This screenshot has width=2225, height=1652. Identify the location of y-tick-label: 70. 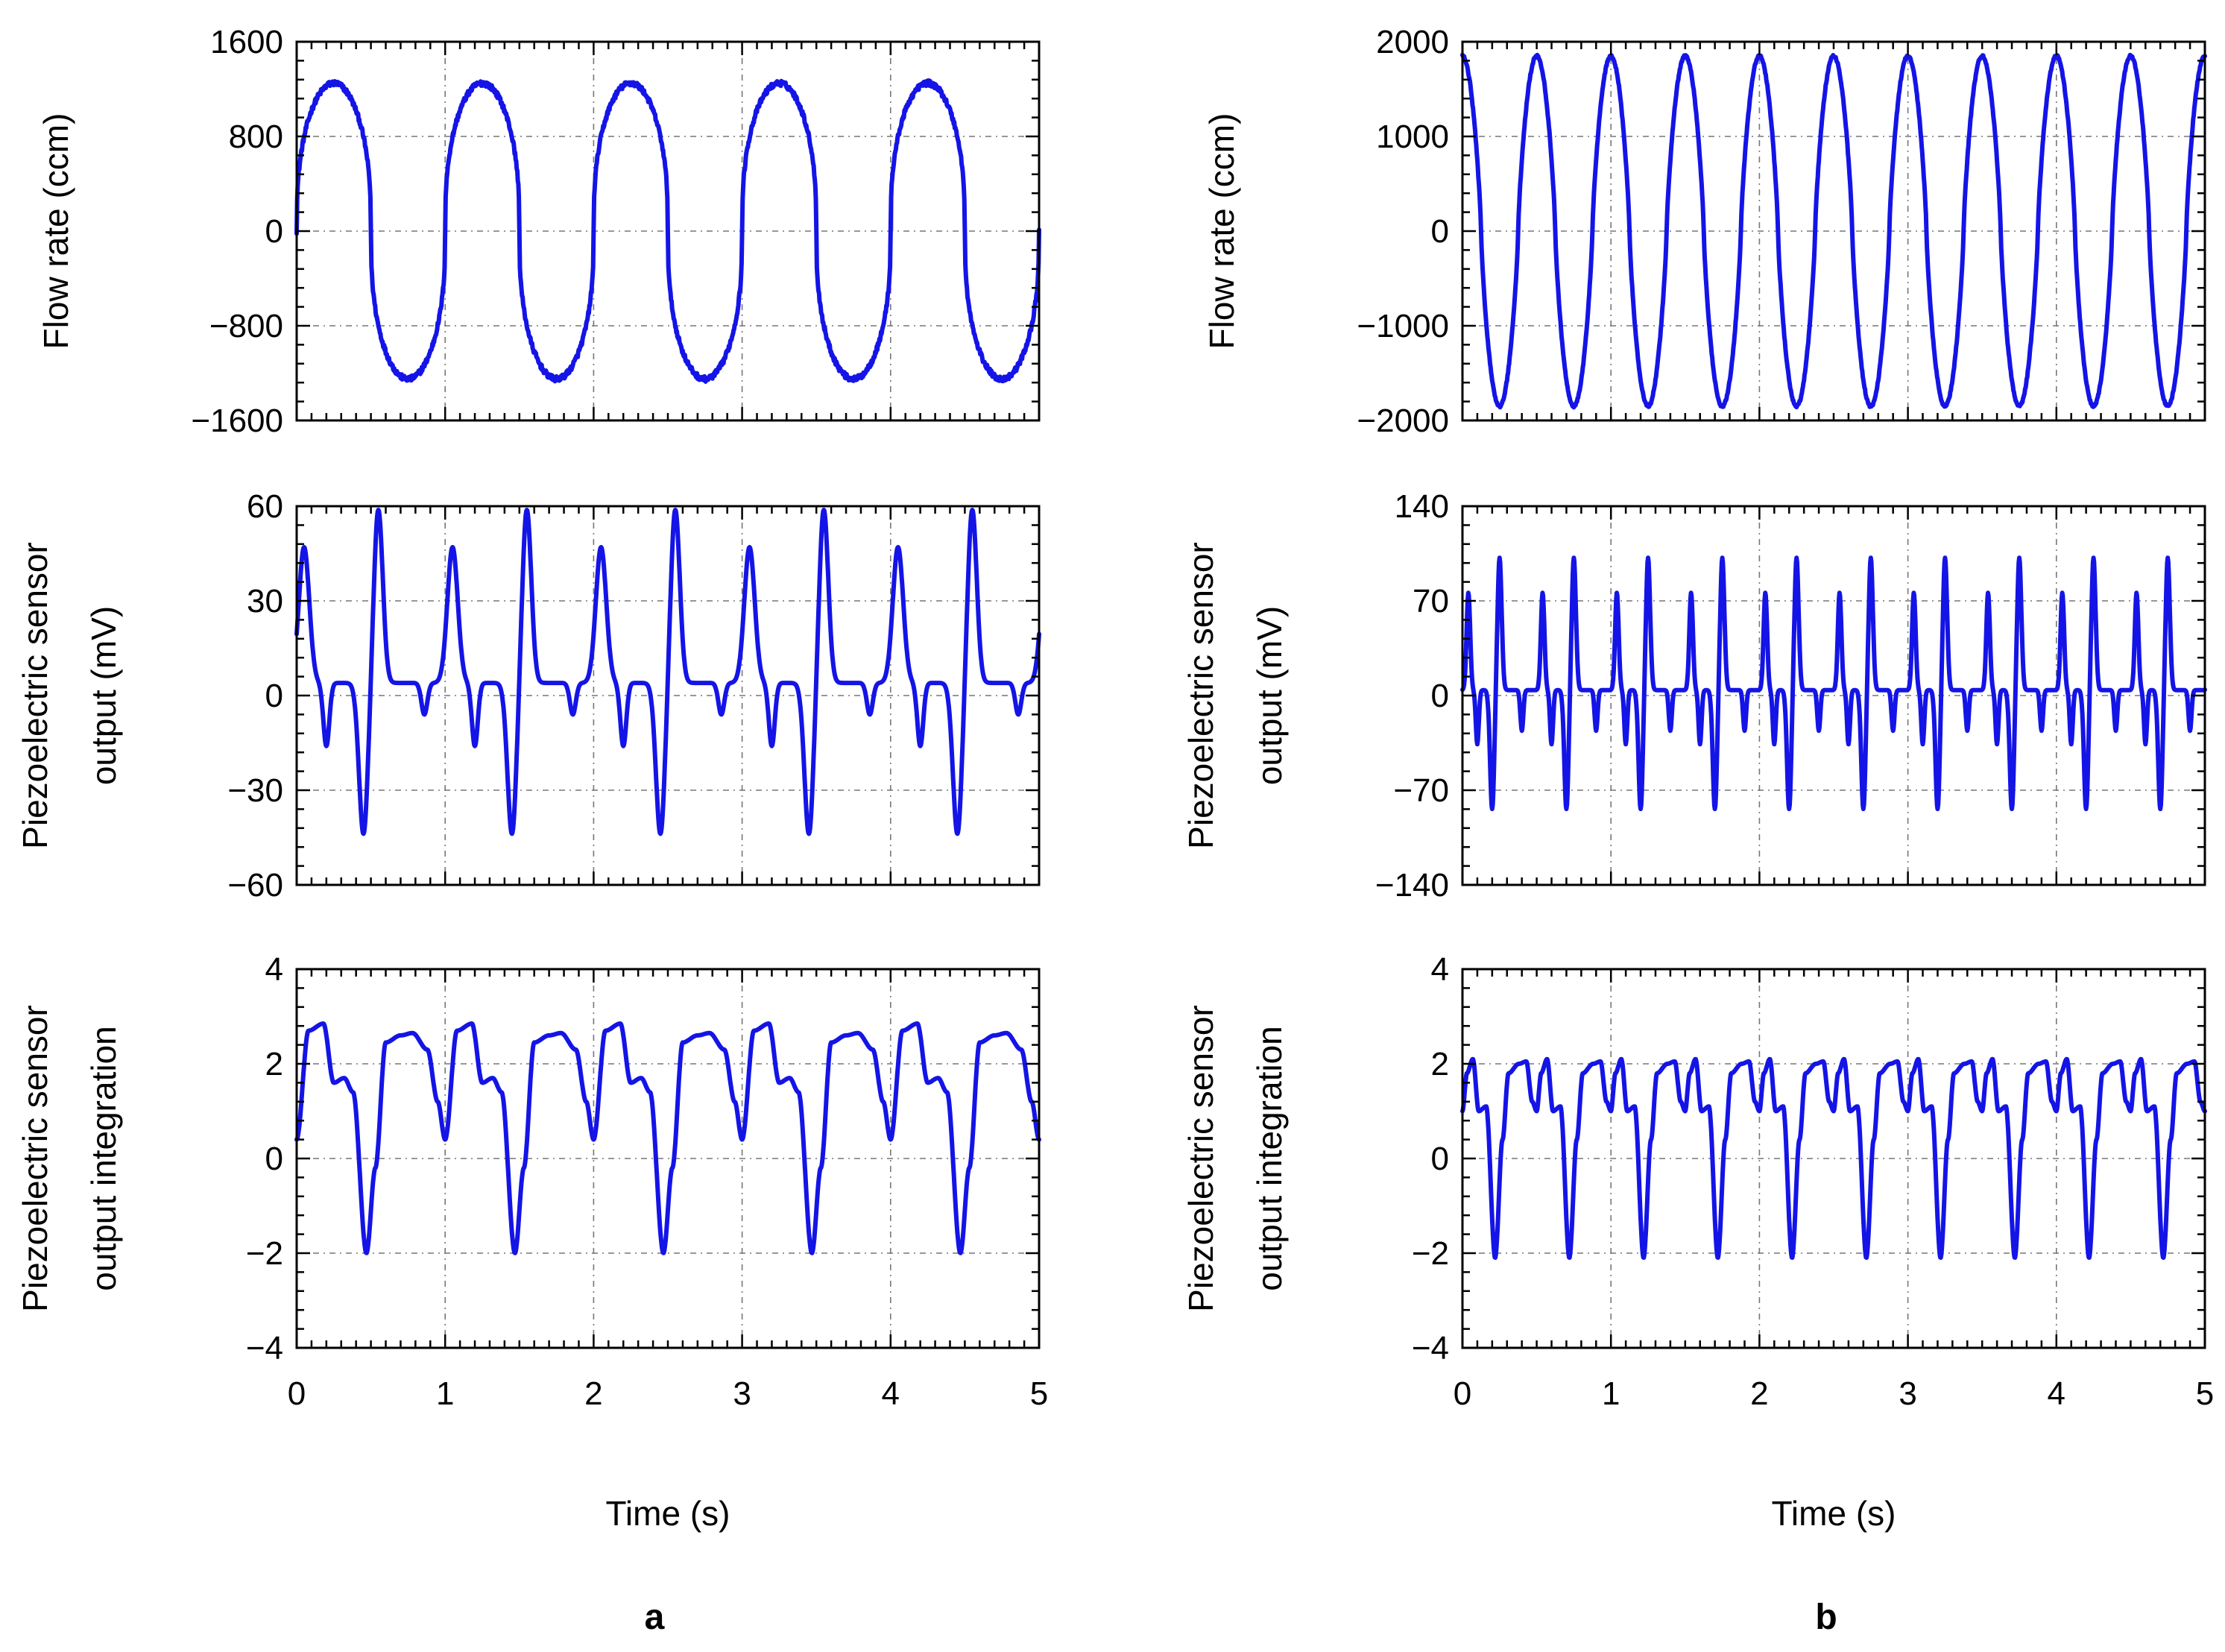
(1431, 601).